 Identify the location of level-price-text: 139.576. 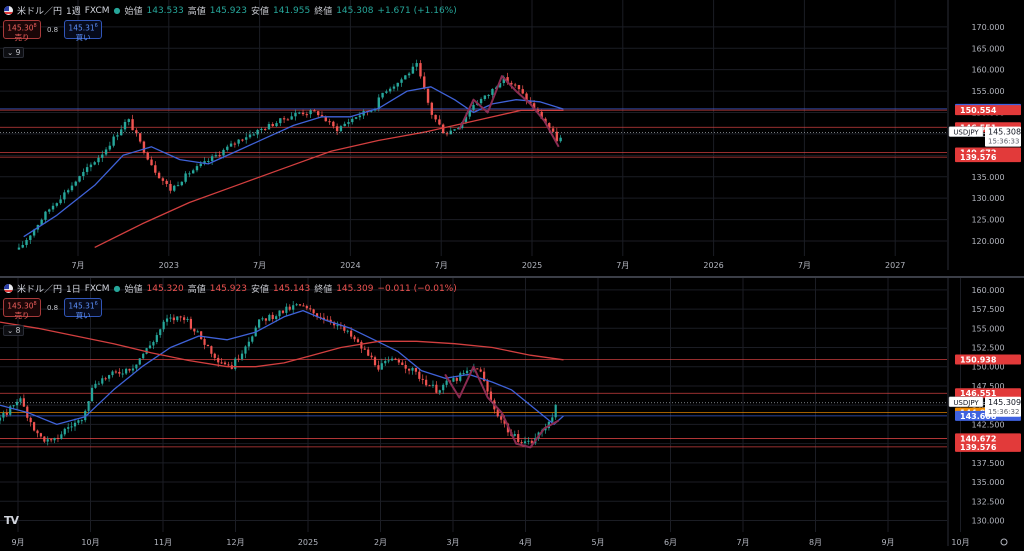
(978, 447).